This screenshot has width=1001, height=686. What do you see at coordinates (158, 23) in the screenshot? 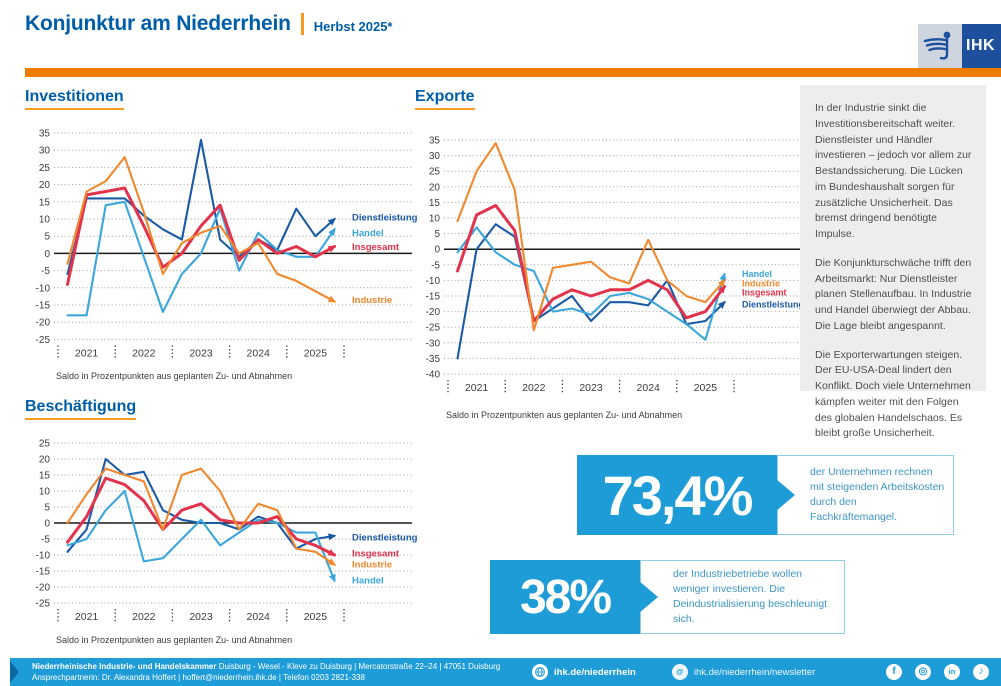
I see `page-title: Konjunktur am Niederrhein` at bounding box center [158, 23].